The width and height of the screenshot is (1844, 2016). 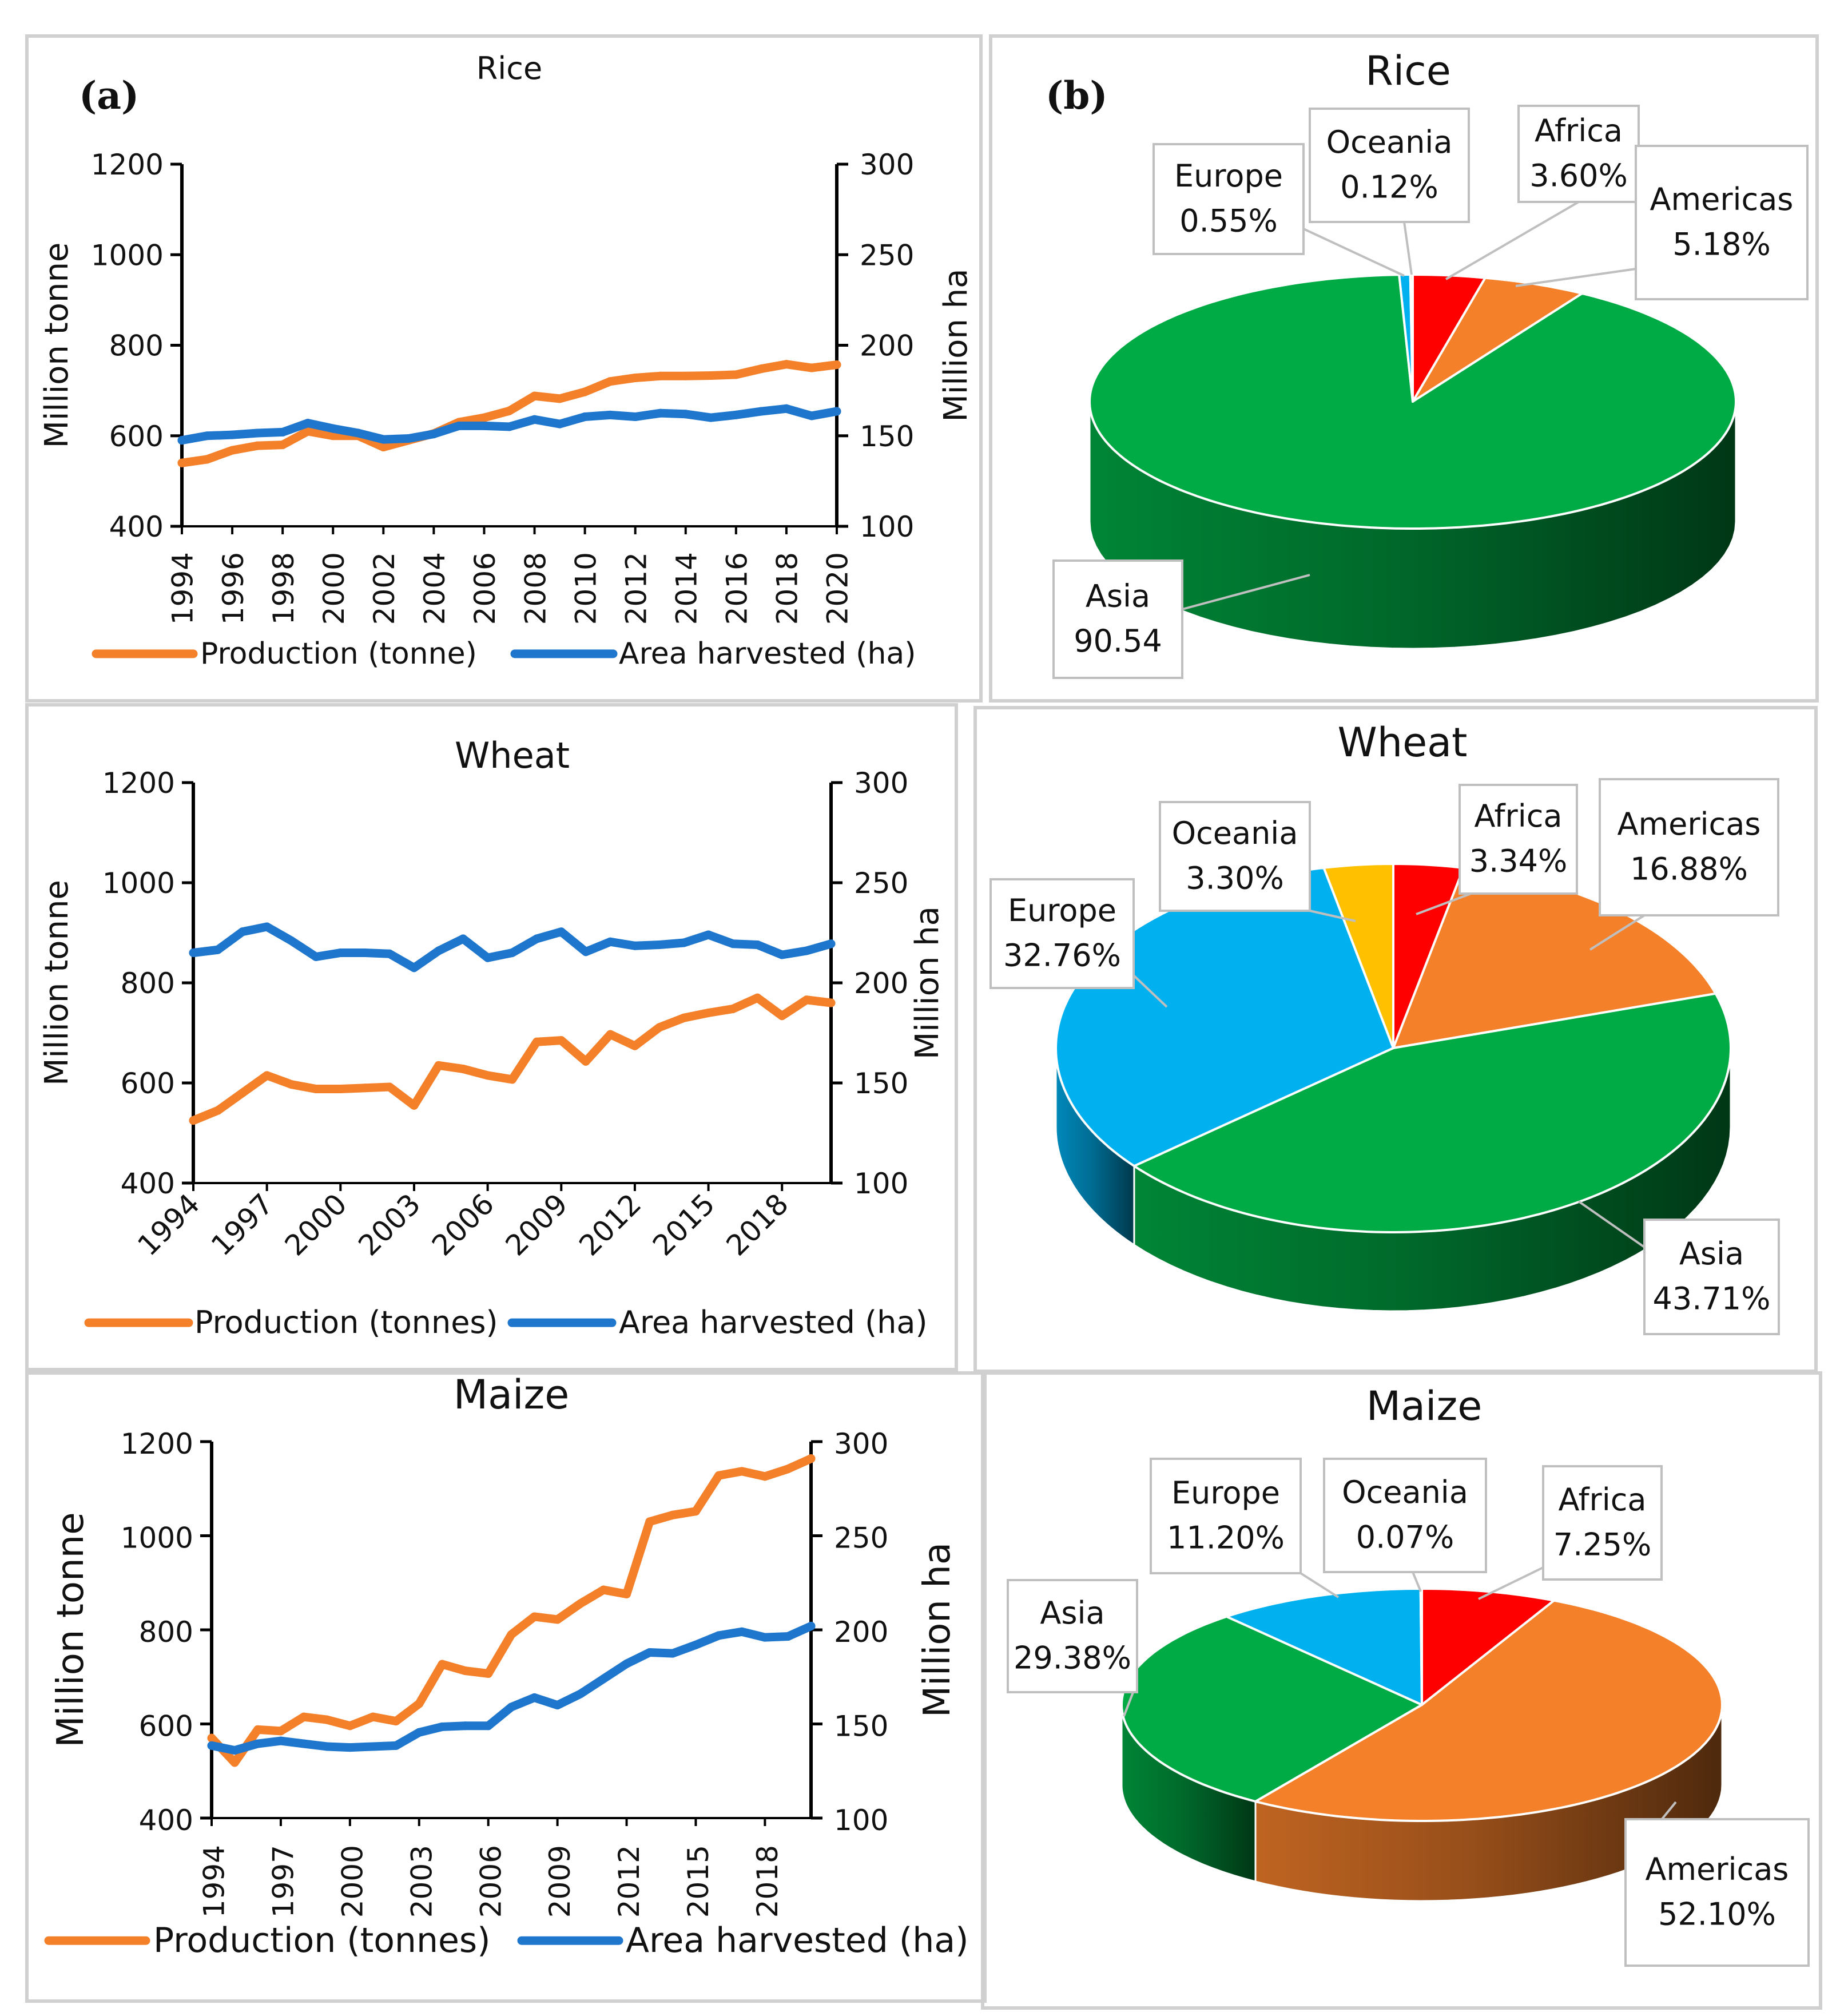 What do you see at coordinates (1403, 742) in the screenshot?
I see `wheat-pie-title: Wheat` at bounding box center [1403, 742].